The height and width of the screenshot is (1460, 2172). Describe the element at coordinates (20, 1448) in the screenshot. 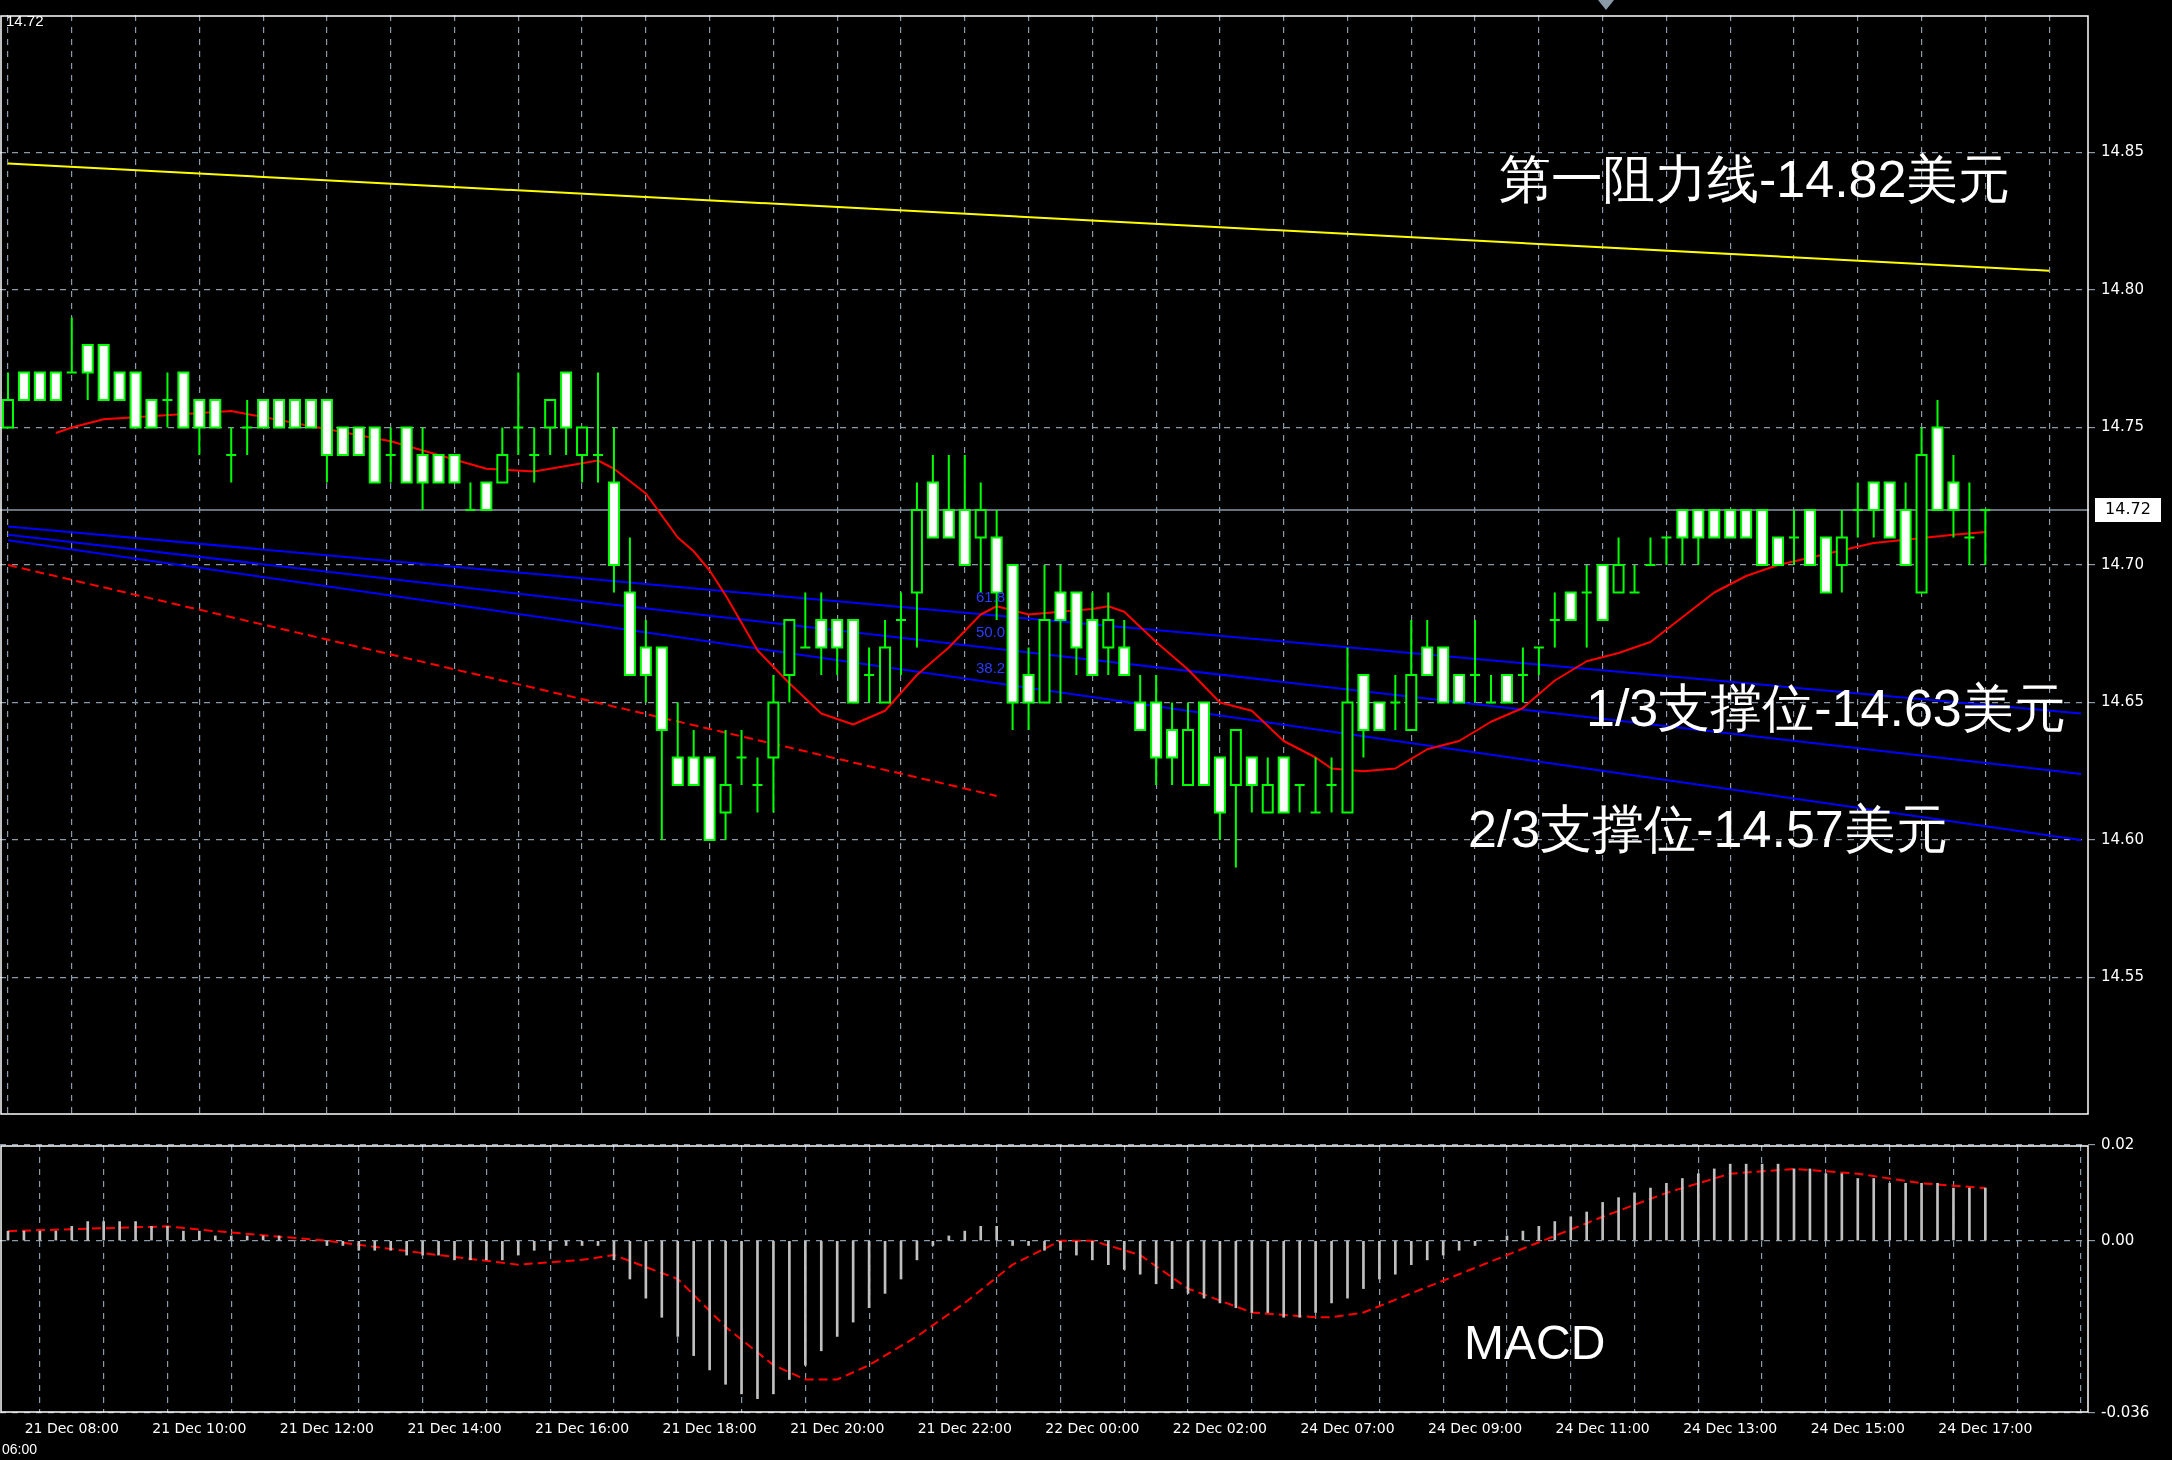

I see `text: 06:00` at that location.